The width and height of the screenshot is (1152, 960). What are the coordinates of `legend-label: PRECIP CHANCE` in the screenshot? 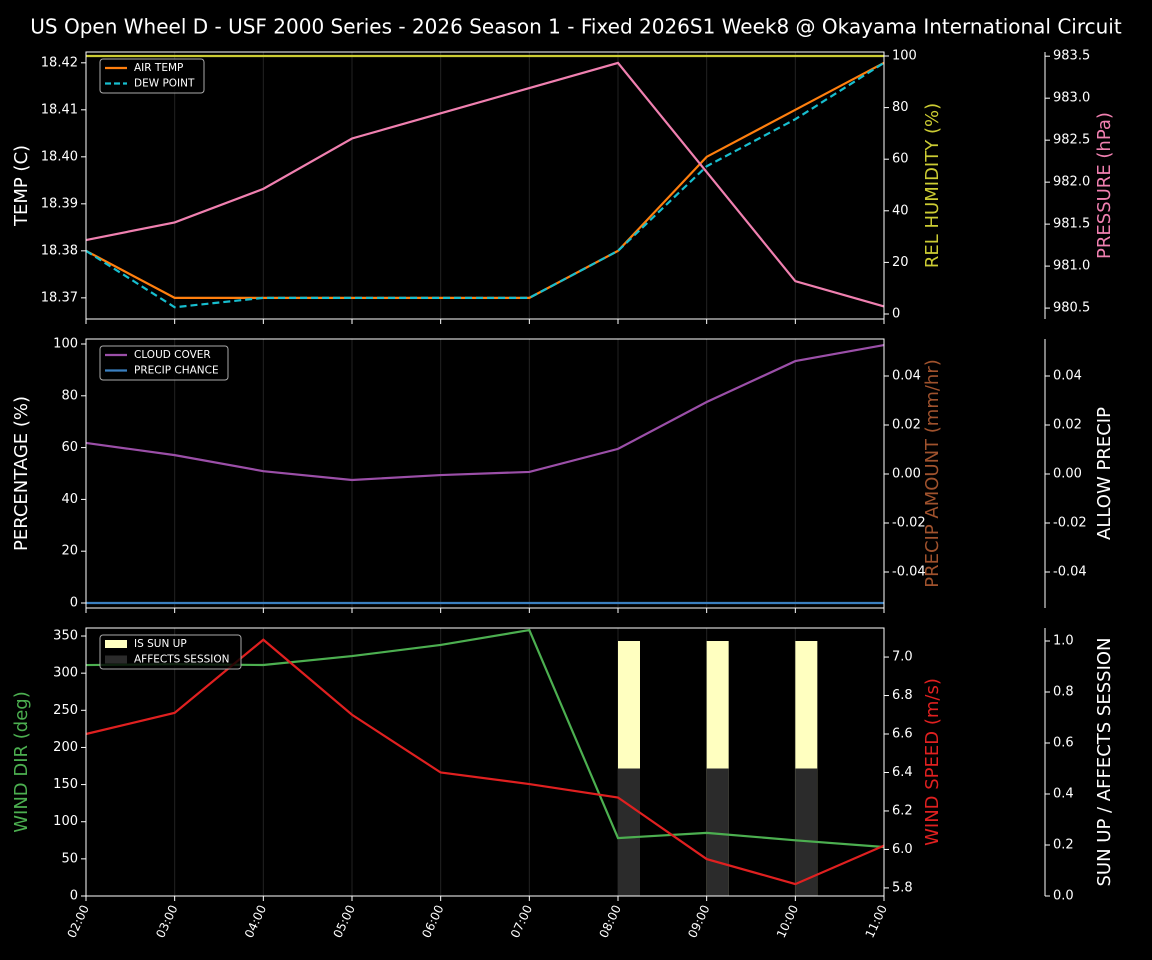 It's located at (176, 371).